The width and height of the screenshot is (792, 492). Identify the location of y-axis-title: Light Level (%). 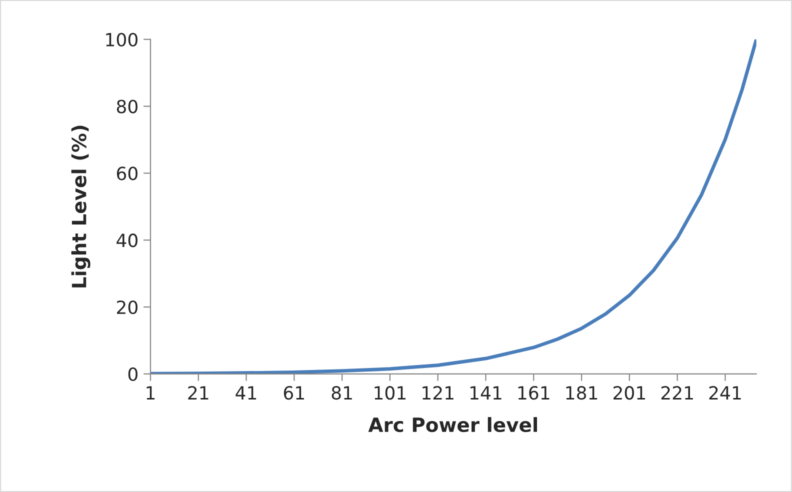
(80, 207).